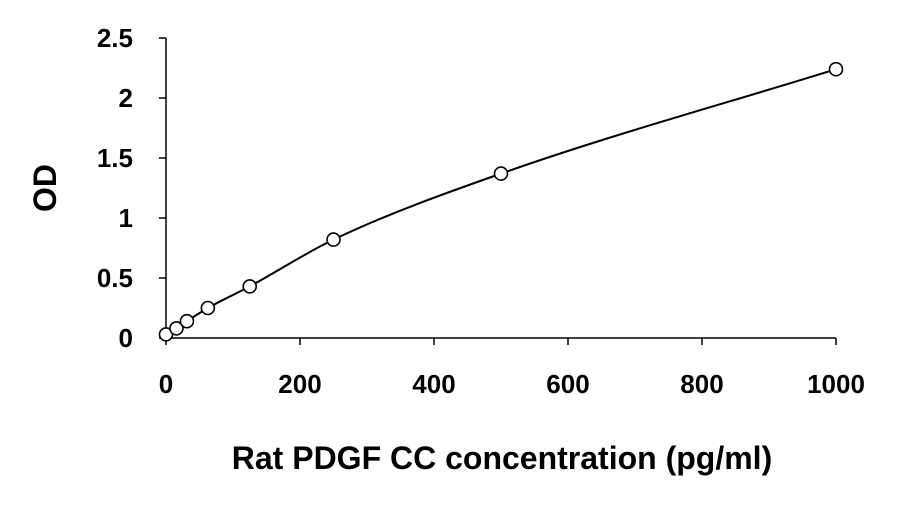  Describe the element at coordinates (115, 158) in the screenshot. I see `y-tick-label: 1.5` at that location.